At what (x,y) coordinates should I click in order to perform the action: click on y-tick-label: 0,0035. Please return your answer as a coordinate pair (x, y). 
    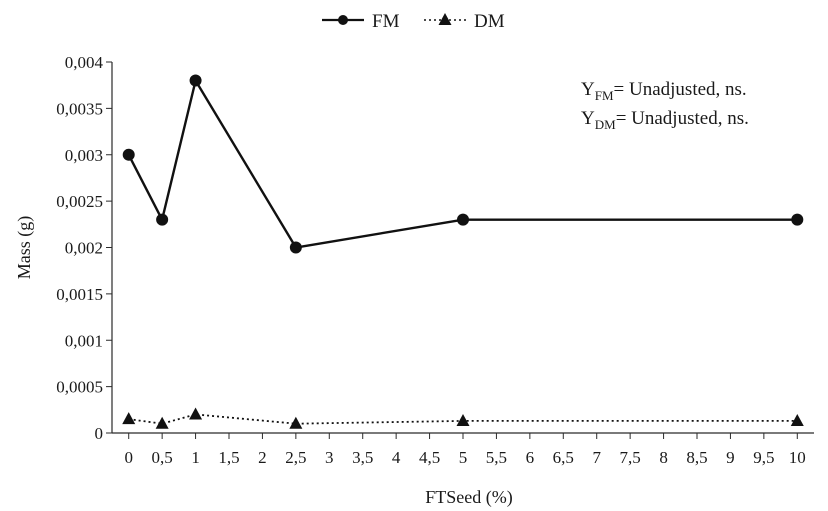
    Looking at the image, I should click on (79, 108).